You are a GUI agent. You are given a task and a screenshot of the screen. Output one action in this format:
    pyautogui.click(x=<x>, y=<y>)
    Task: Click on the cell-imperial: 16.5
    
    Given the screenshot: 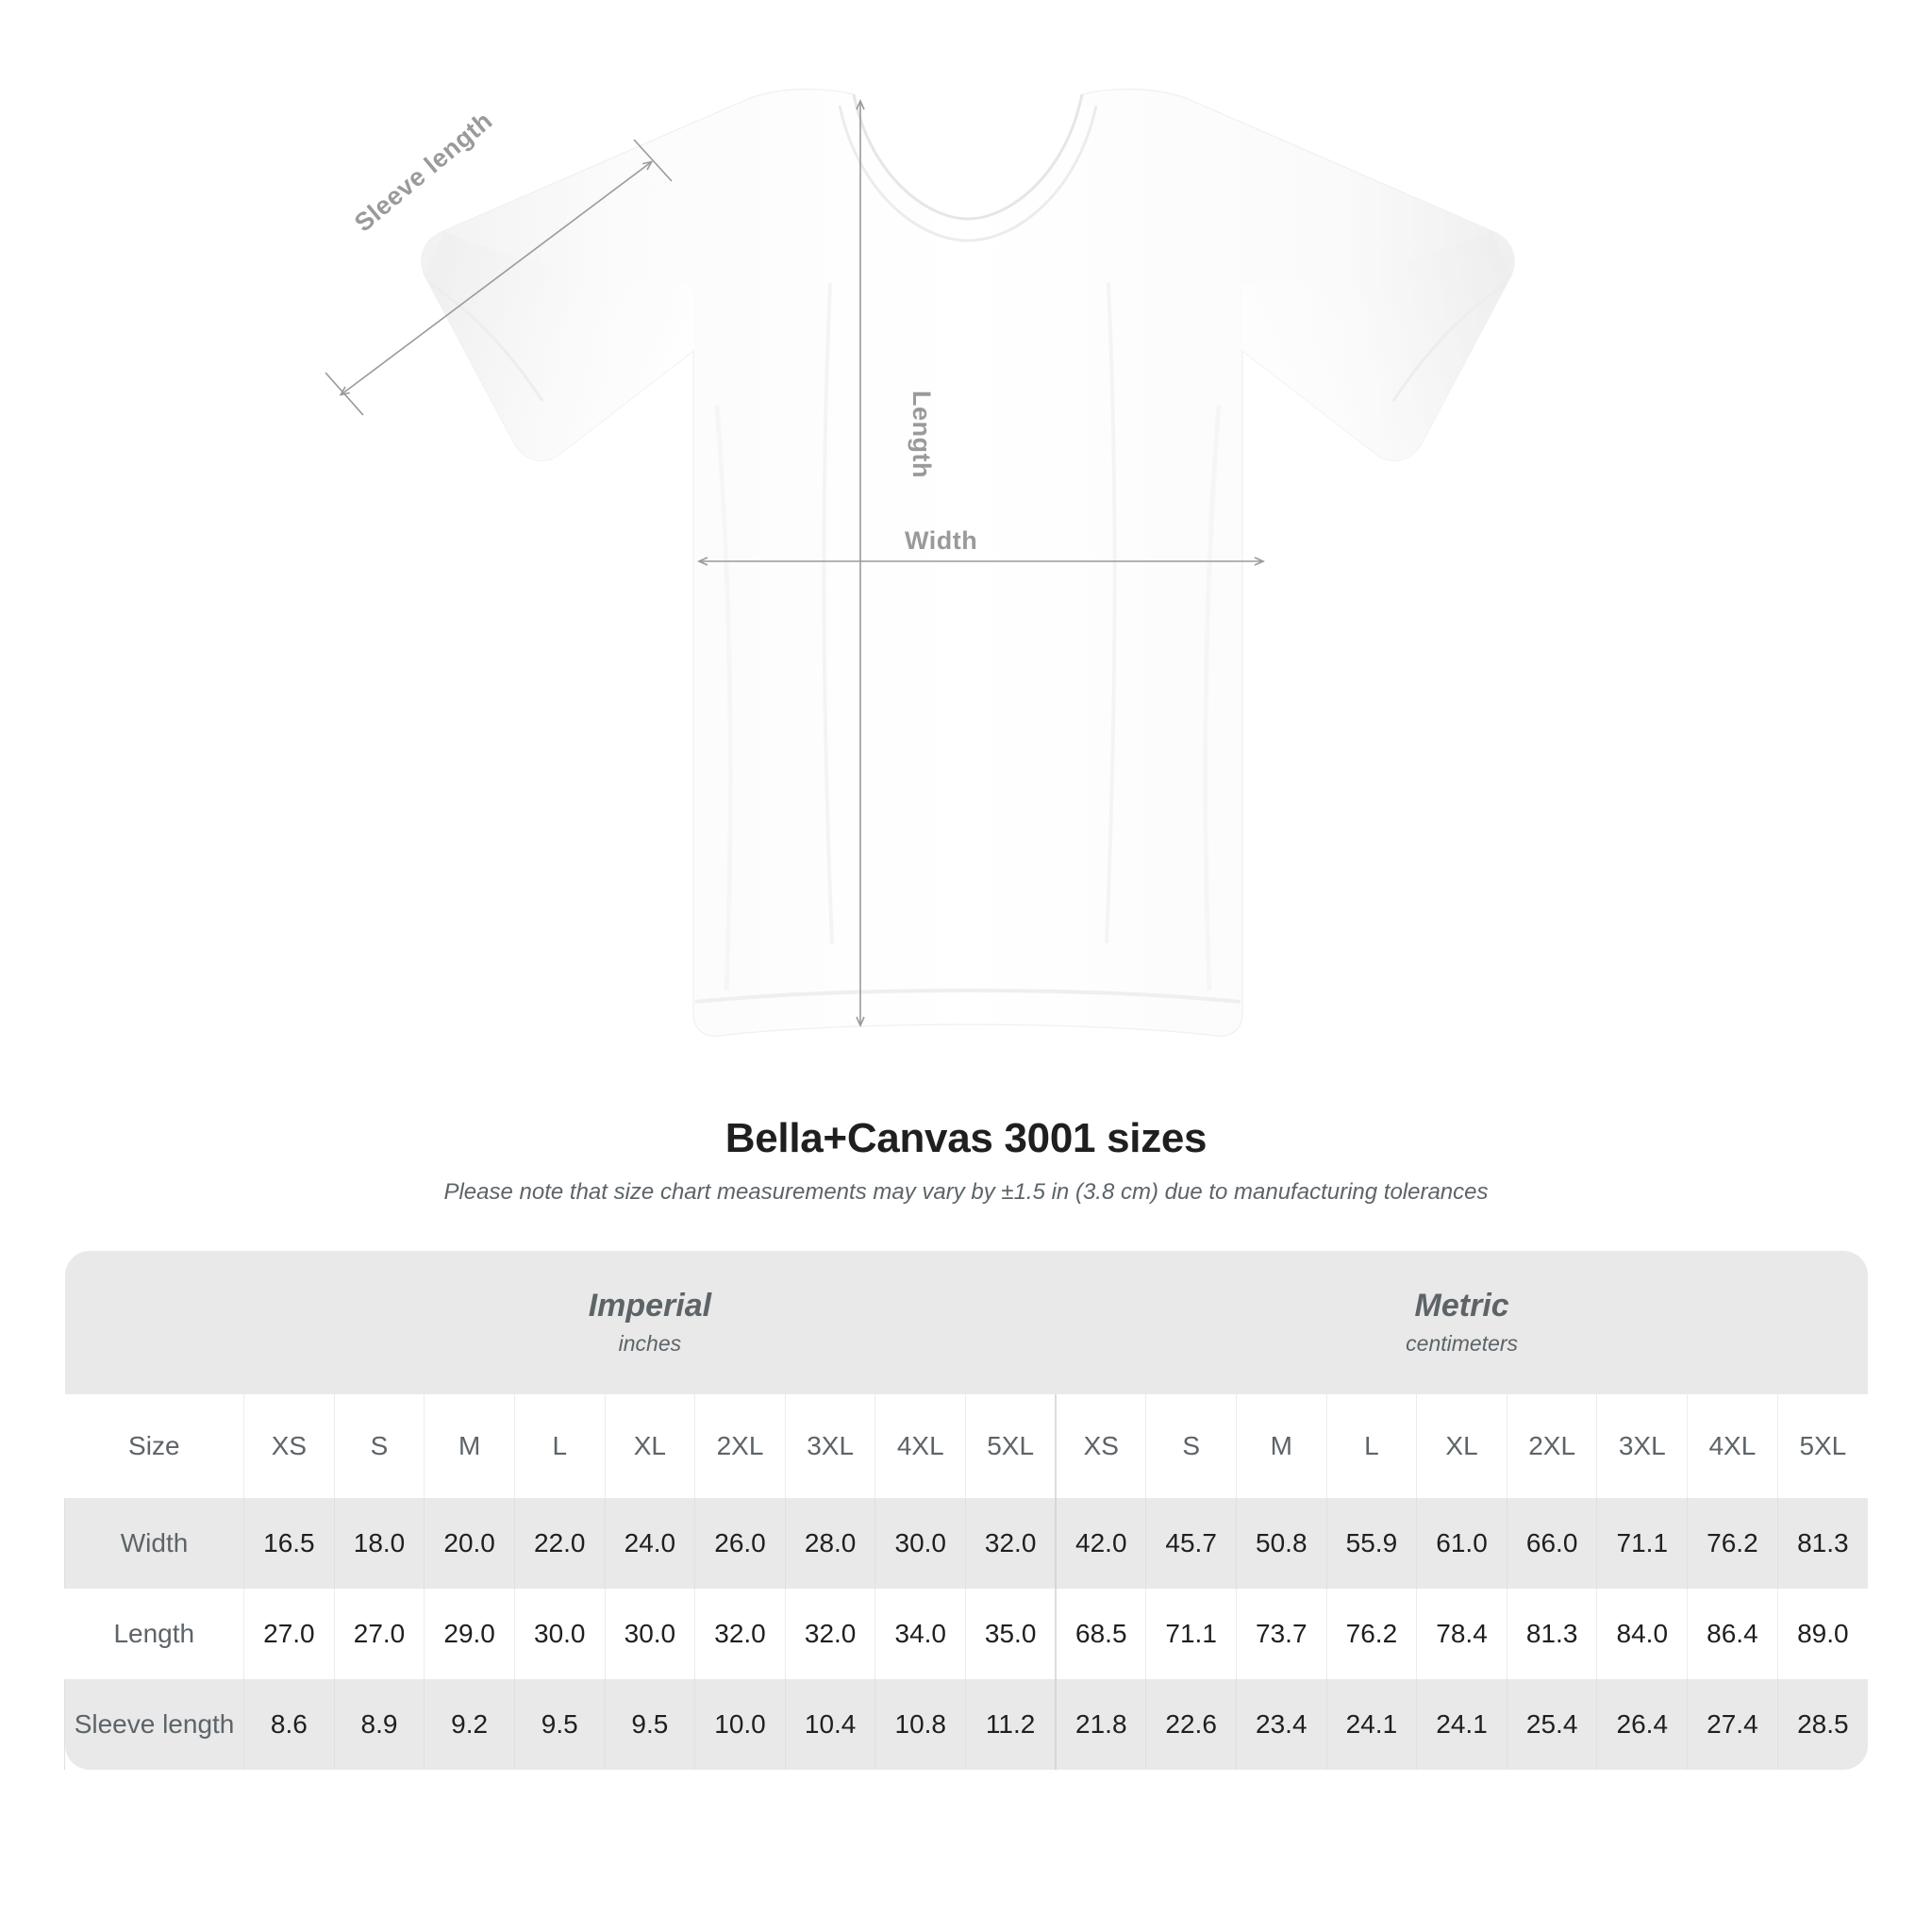 What is the action you would take?
    pyautogui.click(x=289, y=1544)
    